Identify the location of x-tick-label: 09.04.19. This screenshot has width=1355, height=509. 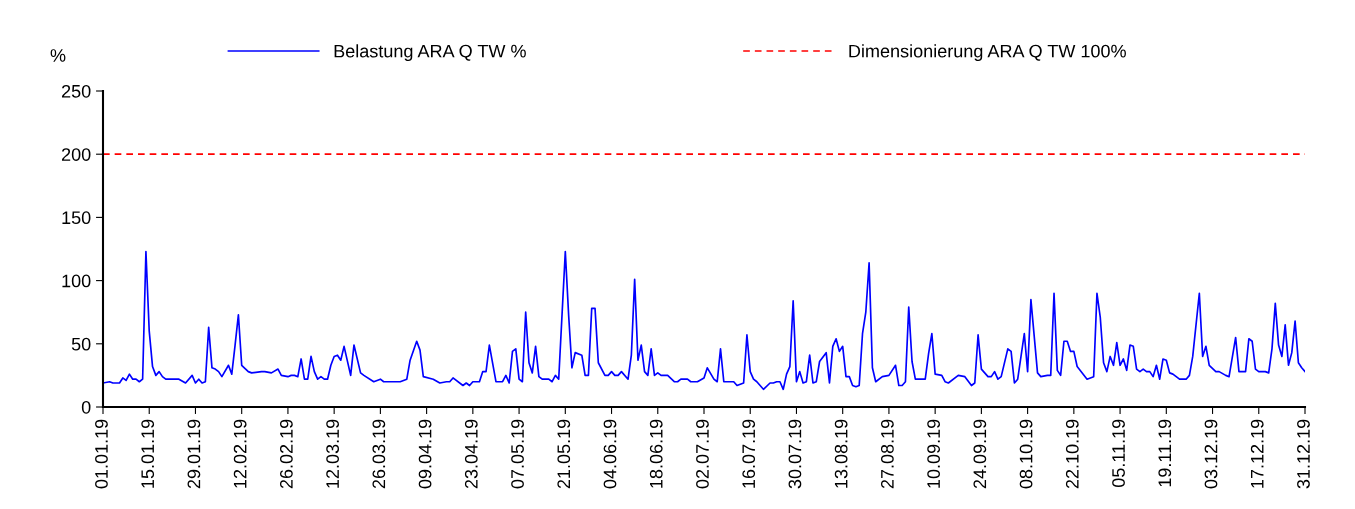
(425, 454).